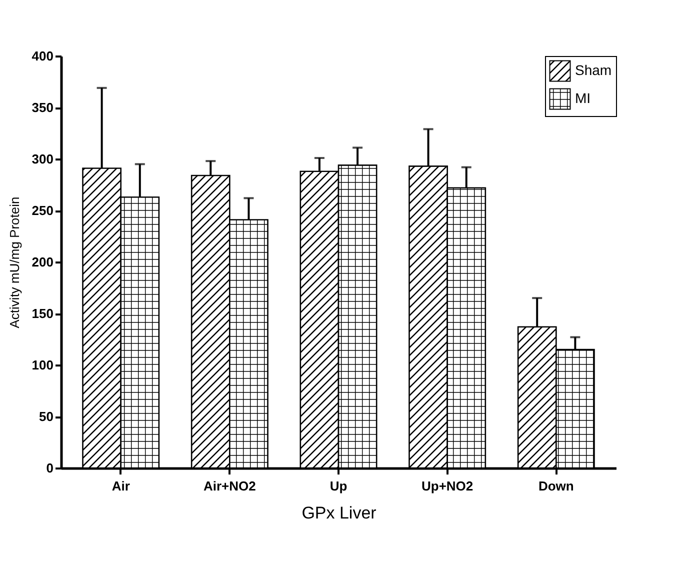 The width and height of the screenshot is (691, 566). I want to click on y-tick-label: 250, so click(43, 210).